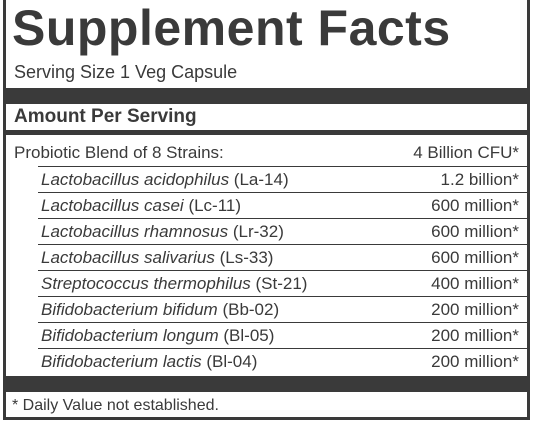 The width and height of the screenshot is (533, 425). I want to click on strain-row: Lactobacillus casei (Lc-11) 600 million*, so click(266, 206).